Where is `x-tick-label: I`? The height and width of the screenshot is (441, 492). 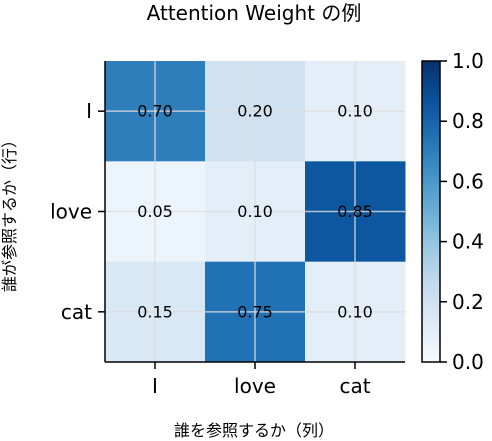 x-tick-label: I is located at coordinates (155, 386).